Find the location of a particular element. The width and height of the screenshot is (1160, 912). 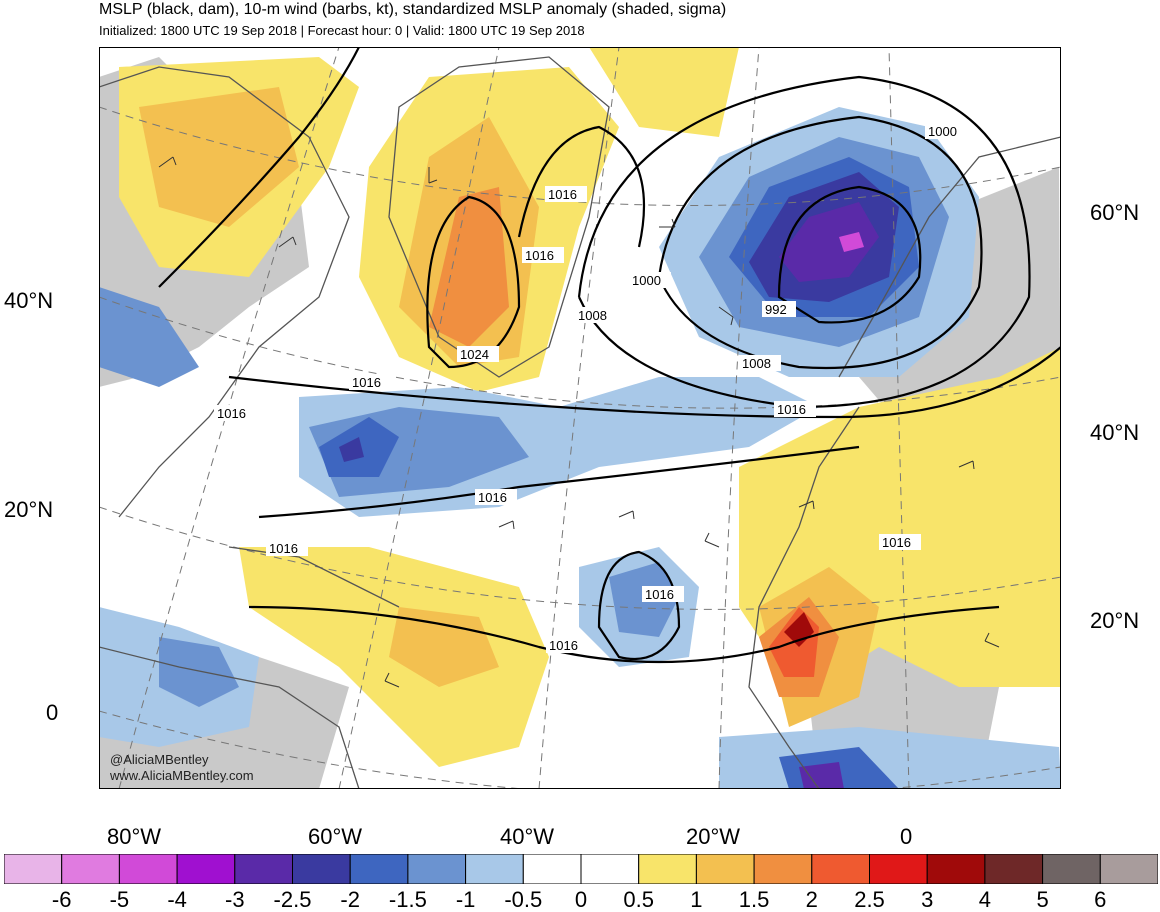

anomaly-negative-iceland-core is located at coordinates (829, 242).